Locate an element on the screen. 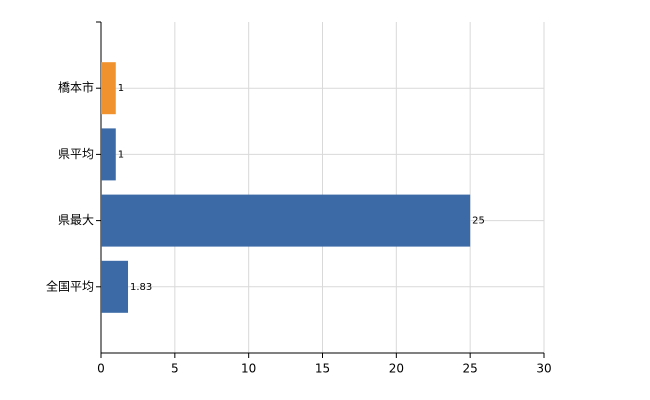 The image size is (650, 400). y-tick-label: 県最大 is located at coordinates (76, 220).